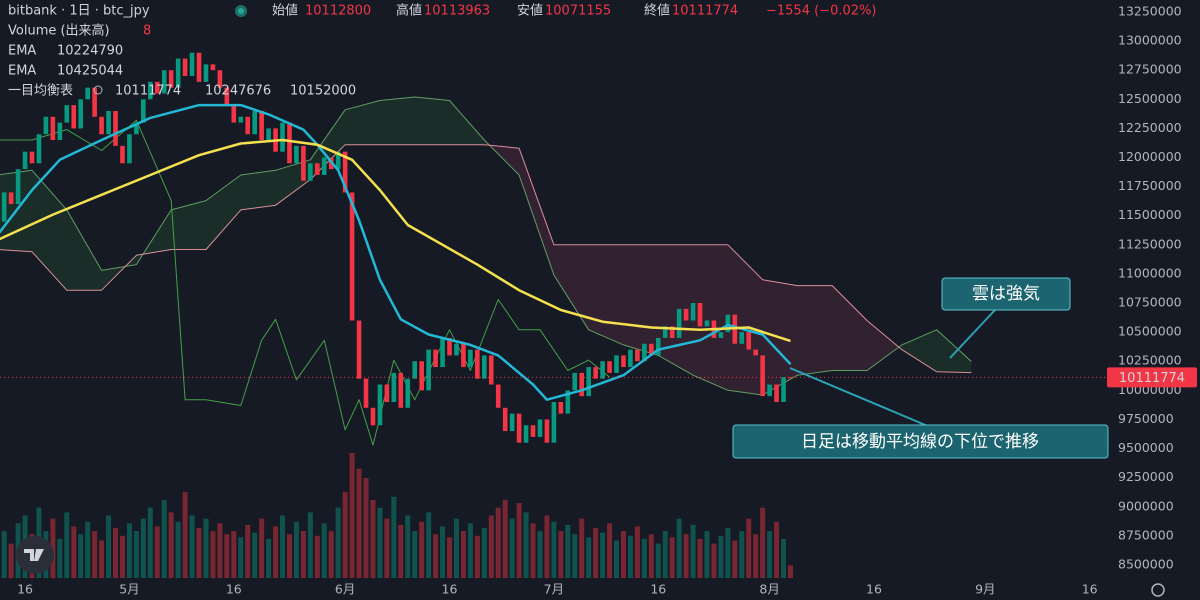 Image resolution: width=1200 pixels, height=600 pixels. What do you see at coordinates (657, 11) in the screenshot?
I see `ohlc-label: 終値` at bounding box center [657, 11].